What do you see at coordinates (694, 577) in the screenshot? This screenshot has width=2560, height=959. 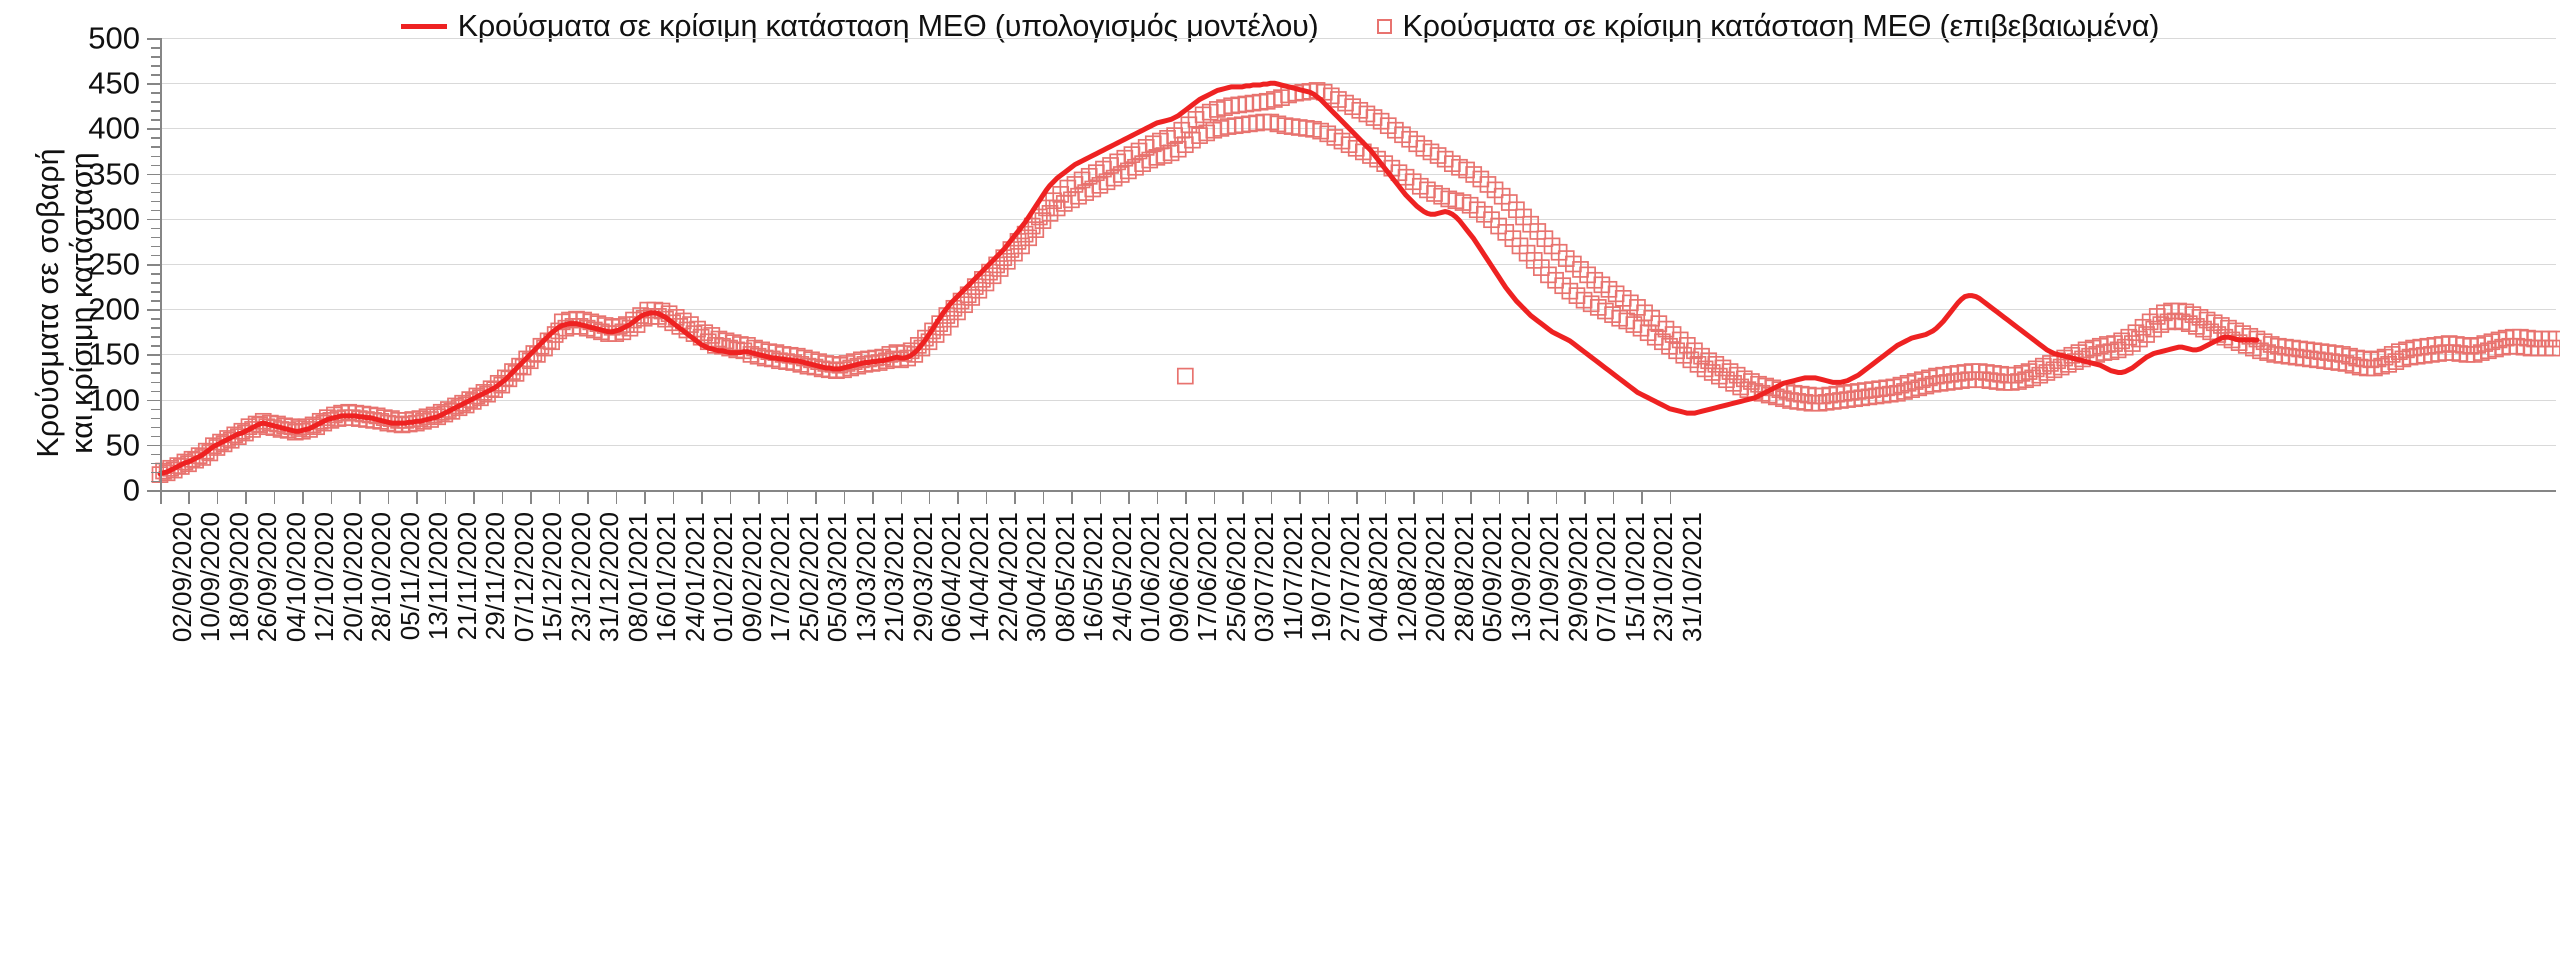 I see `x-tick-label: 24/01/2021` at bounding box center [694, 577].